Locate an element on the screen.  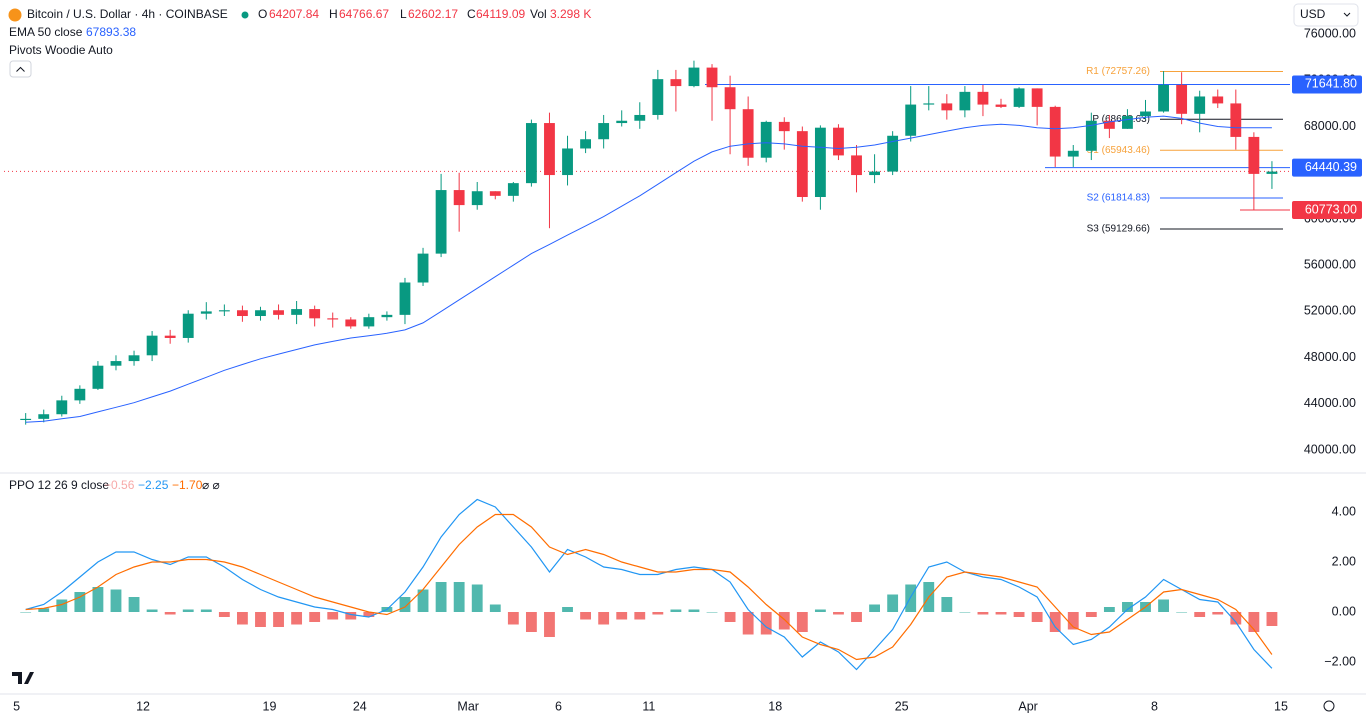
price-badge-label: 60773.00 is located at coordinates (1331, 209).